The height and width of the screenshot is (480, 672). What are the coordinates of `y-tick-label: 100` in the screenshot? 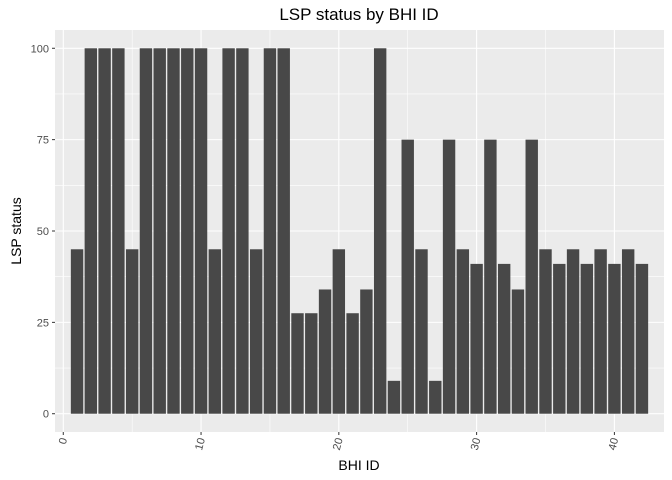 It's located at (40, 49).